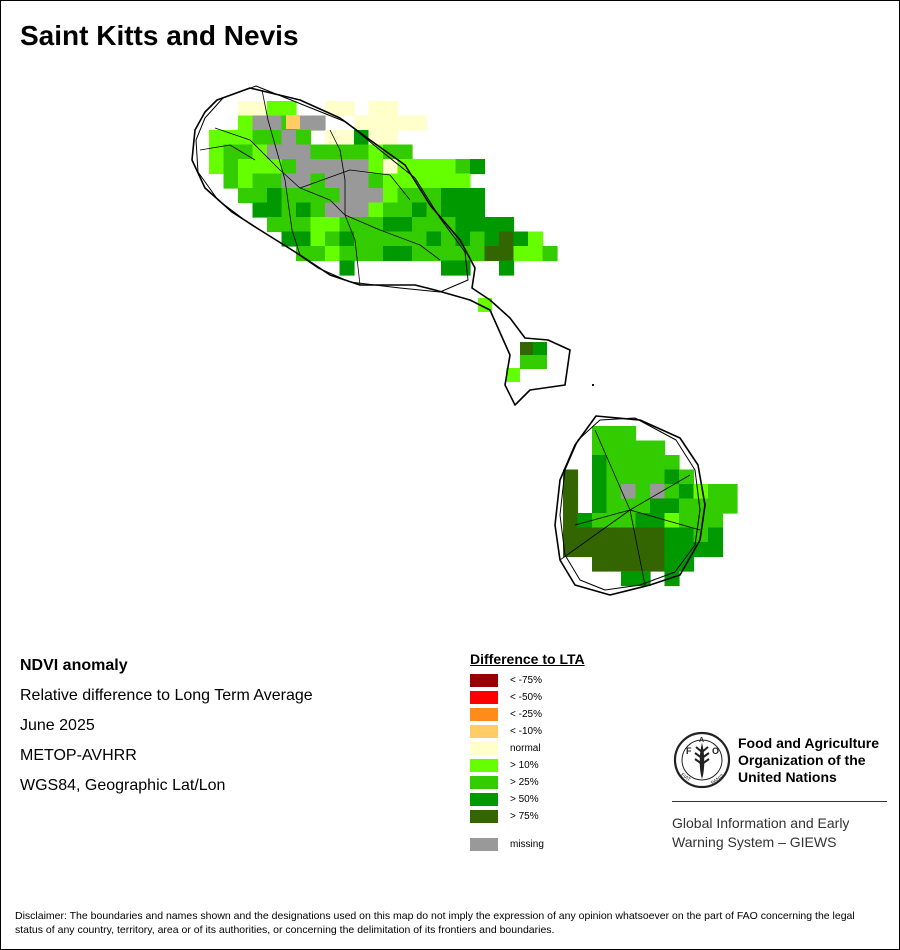 This screenshot has width=900, height=950. I want to click on product-name: NDVI anomaly, so click(74, 665).